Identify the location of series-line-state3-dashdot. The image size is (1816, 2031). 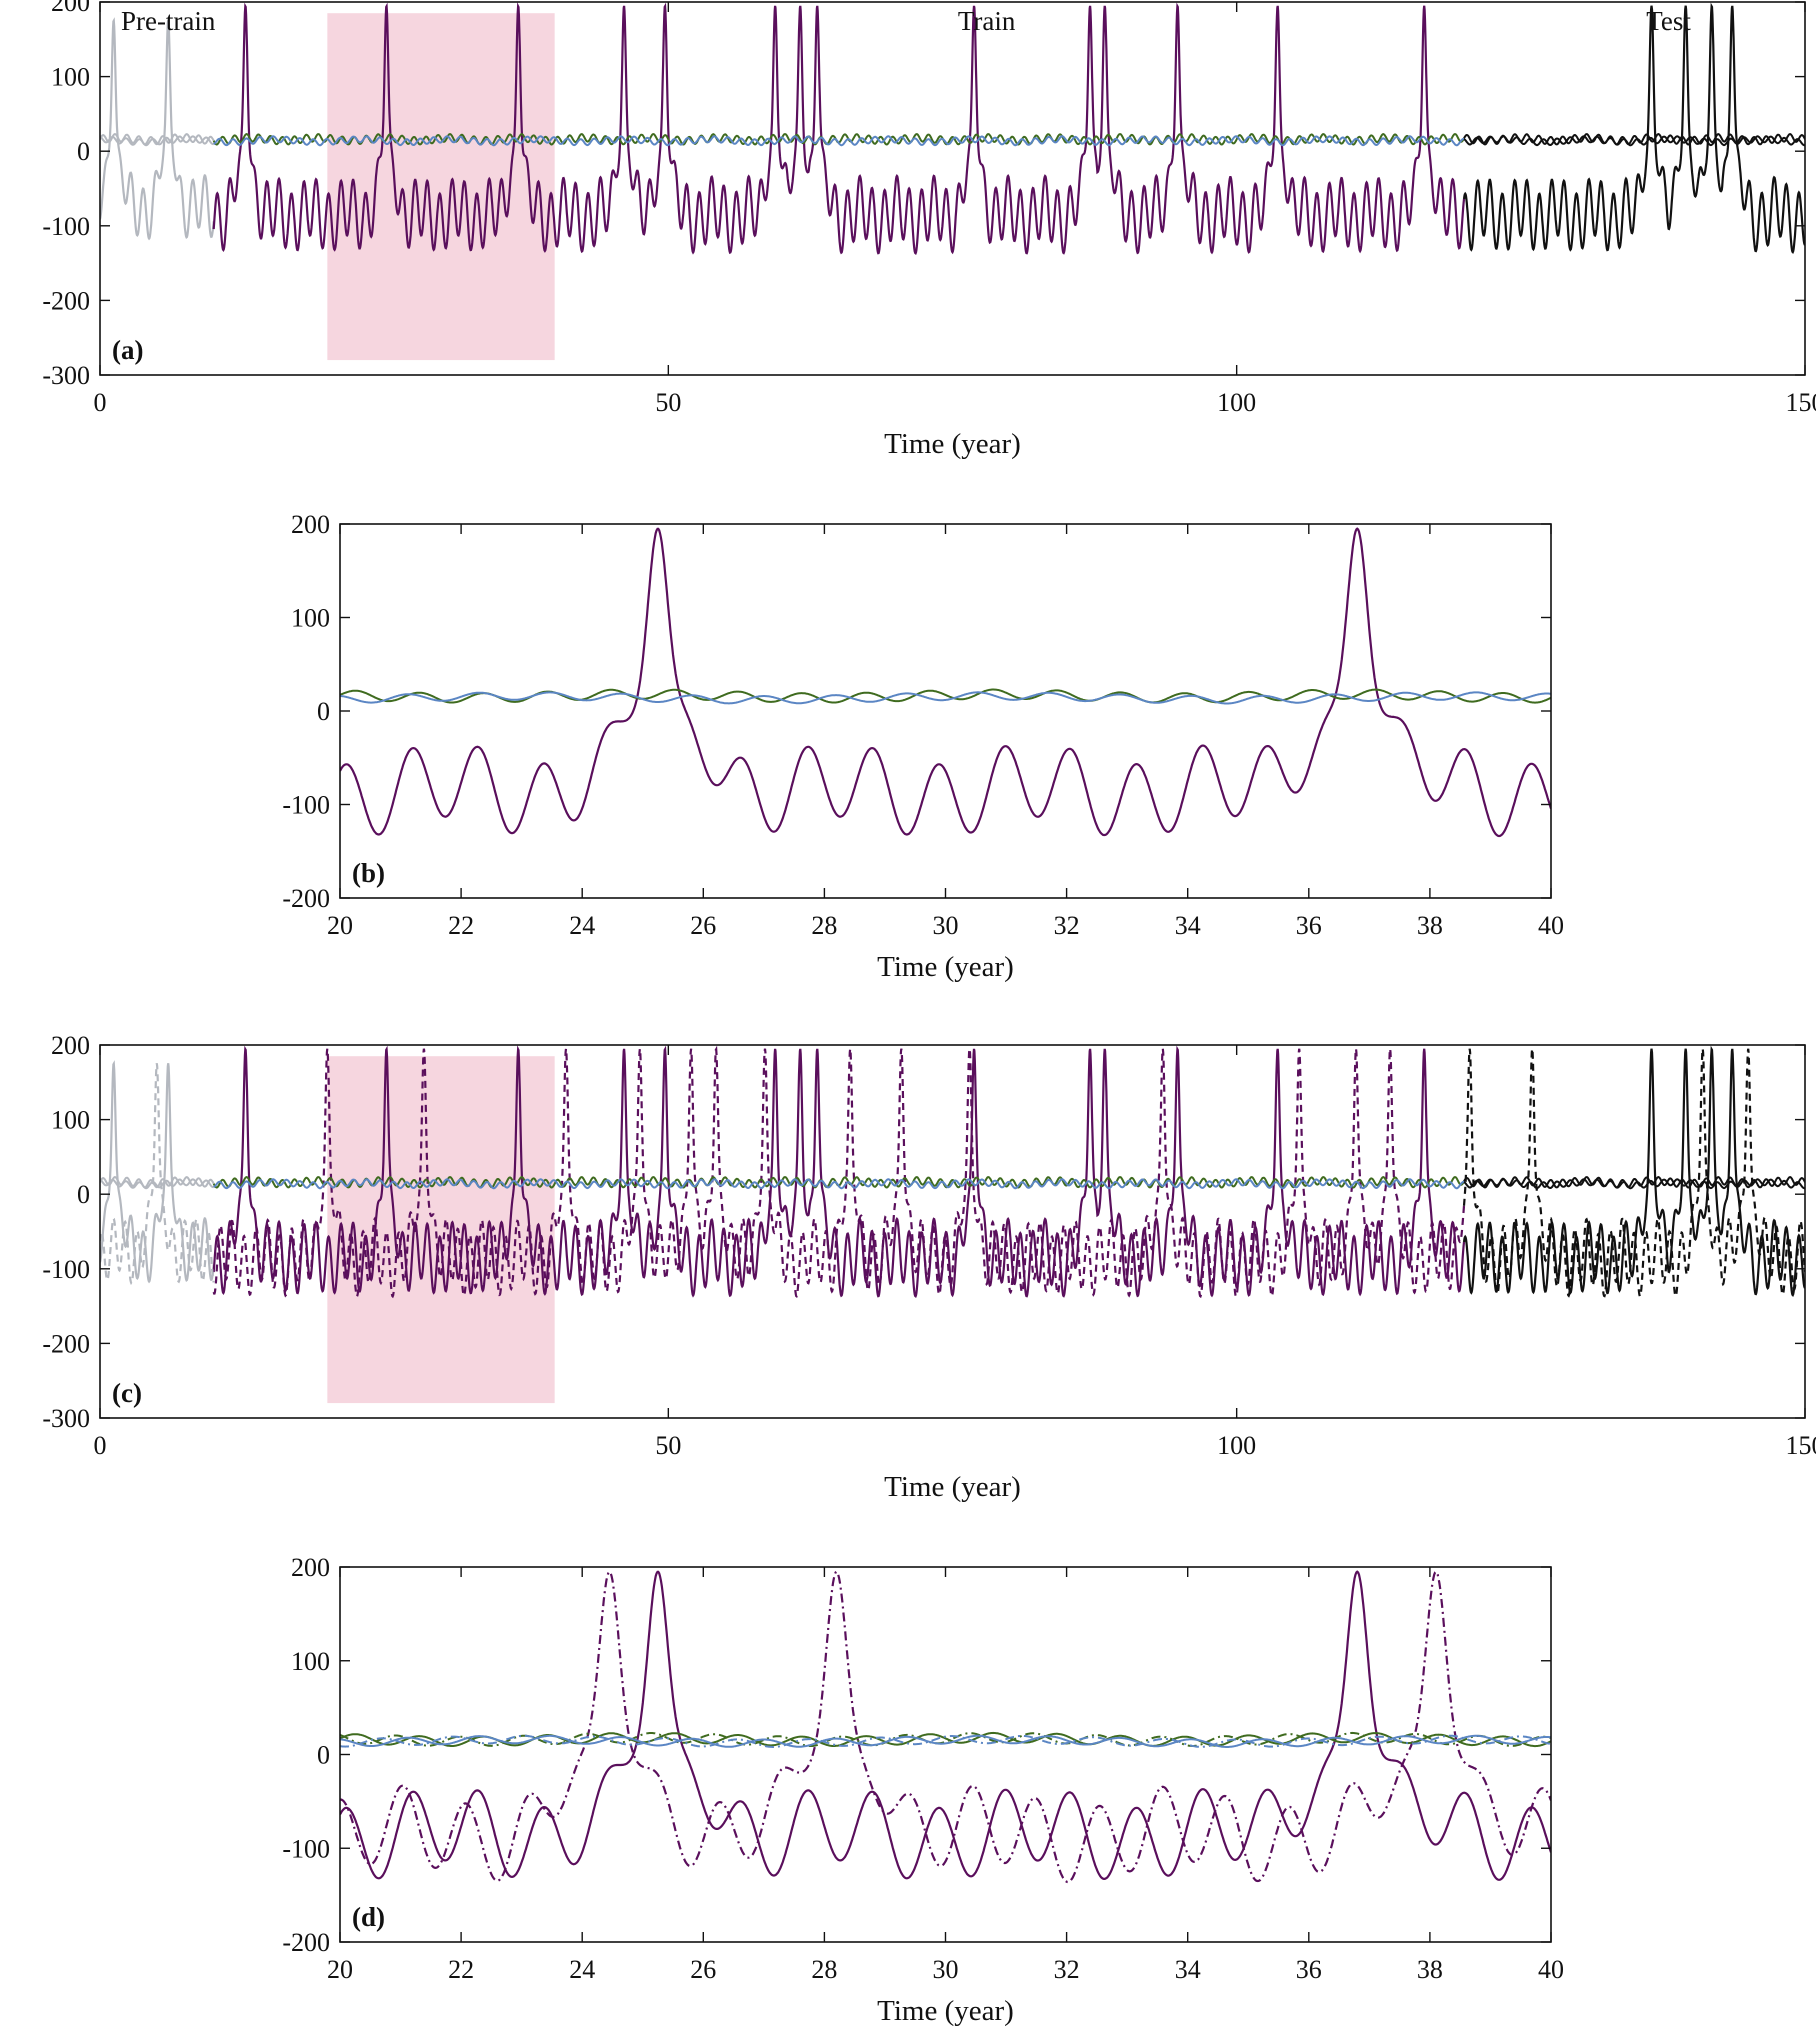
(945, 1741).